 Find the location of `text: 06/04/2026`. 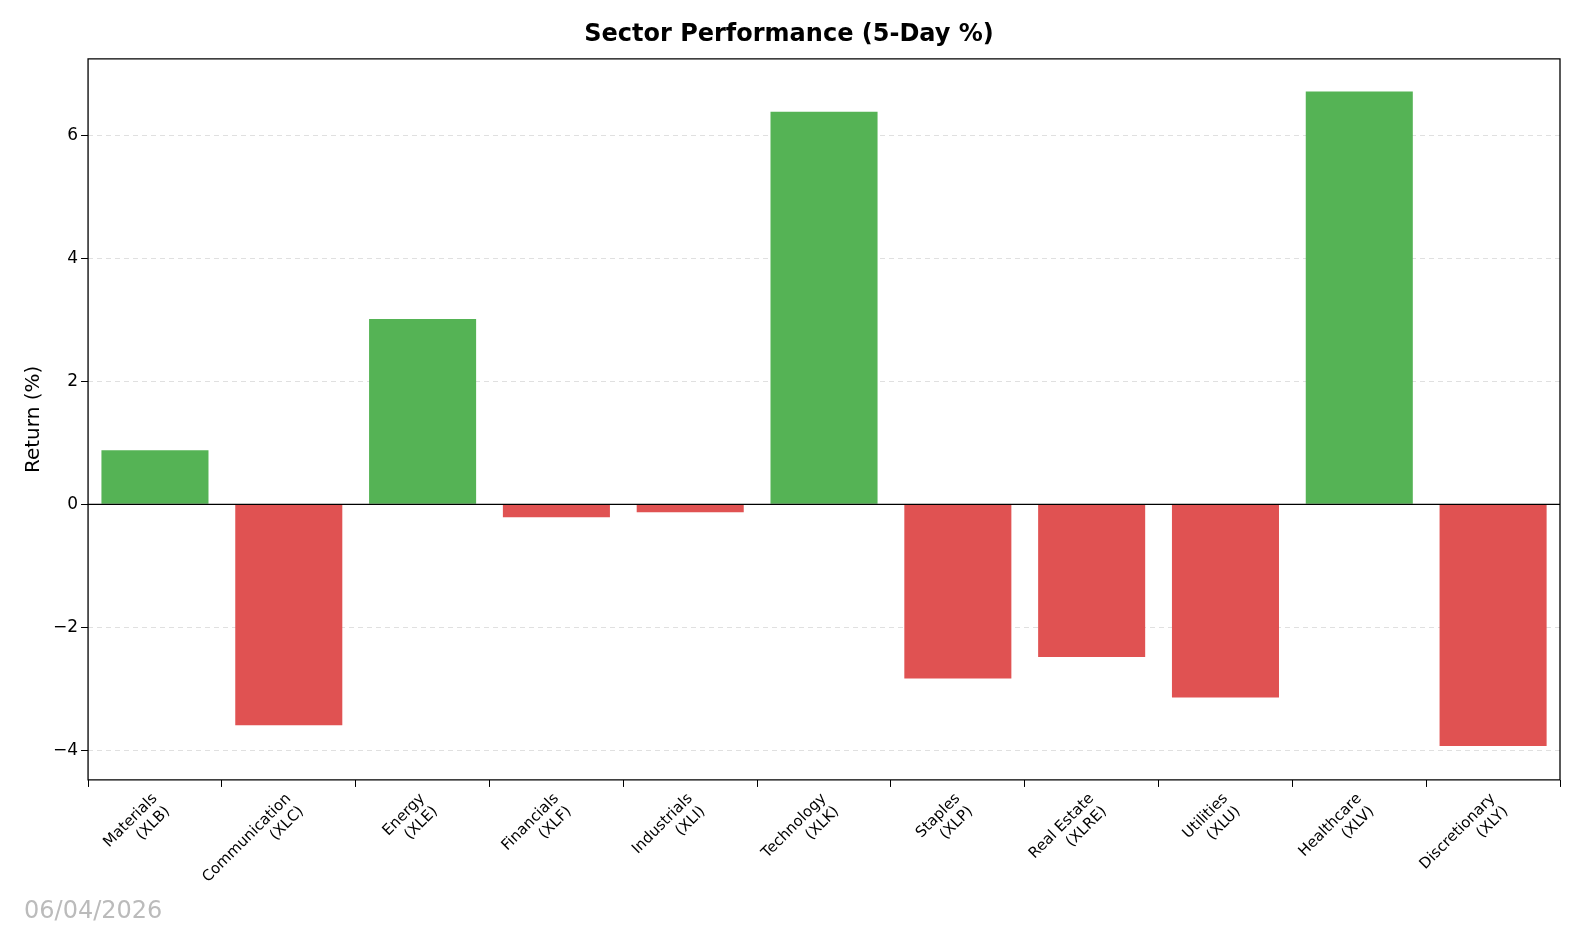

text: 06/04/2026 is located at coordinates (93, 910).